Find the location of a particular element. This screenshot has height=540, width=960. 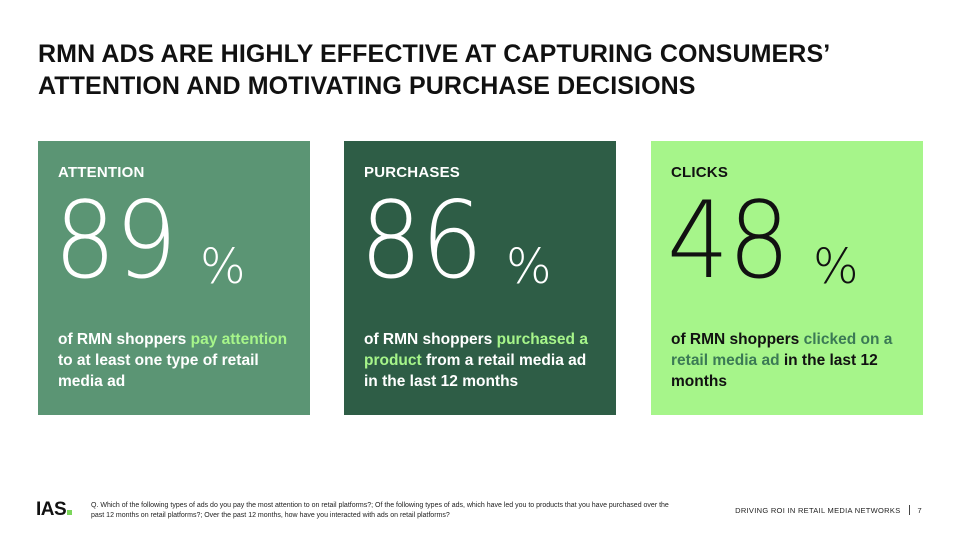

desc-part: to at least one type of retail media ad is located at coordinates (158, 371).